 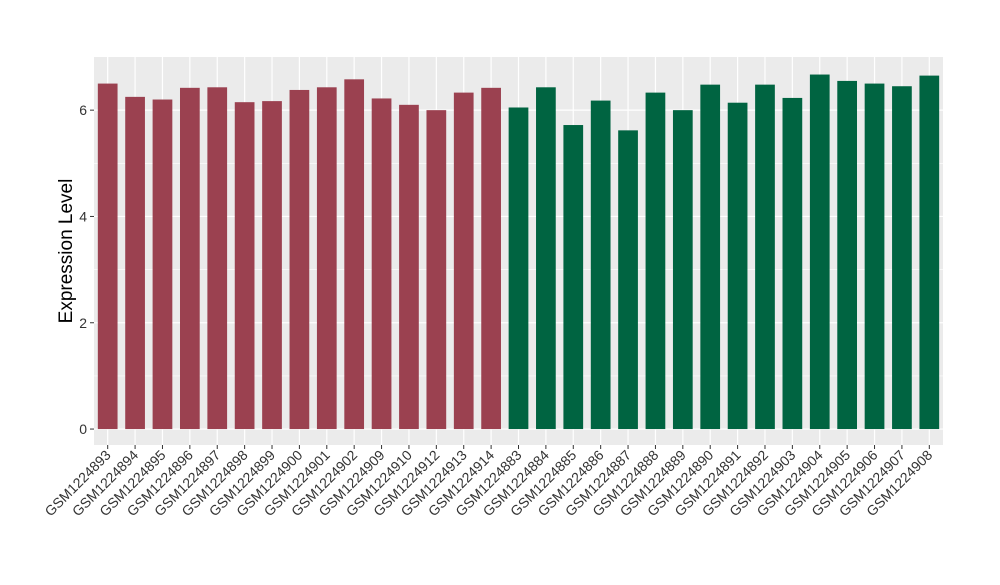 I want to click on bar-GSM1224912, so click(x=436, y=270).